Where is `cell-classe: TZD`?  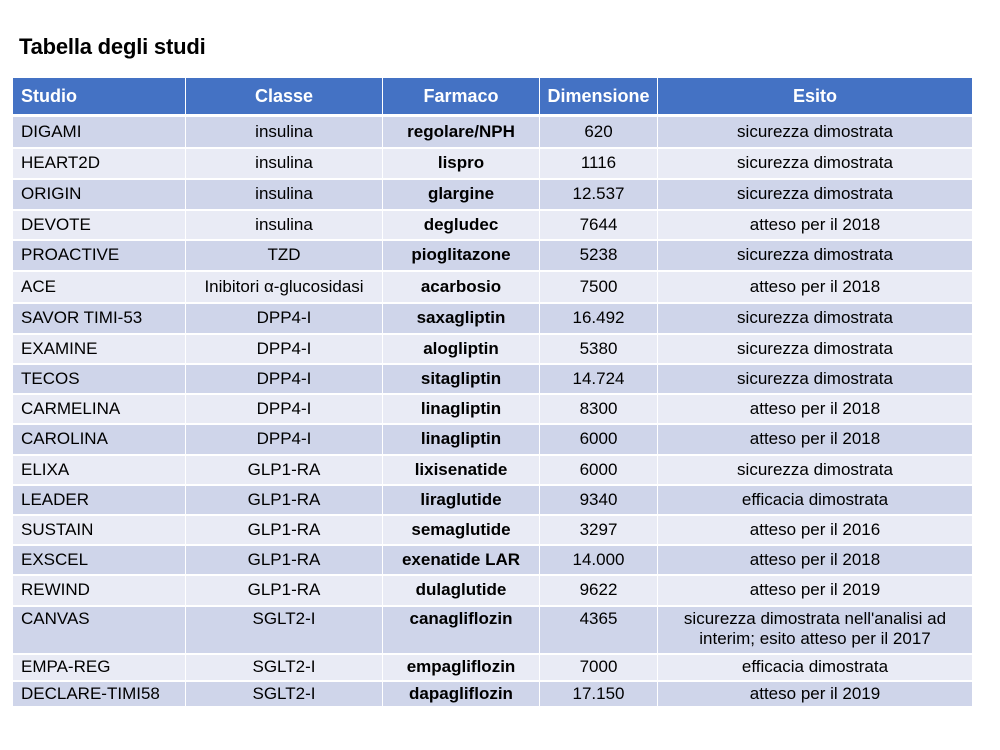 cell-classe: TZD is located at coordinates (284, 255).